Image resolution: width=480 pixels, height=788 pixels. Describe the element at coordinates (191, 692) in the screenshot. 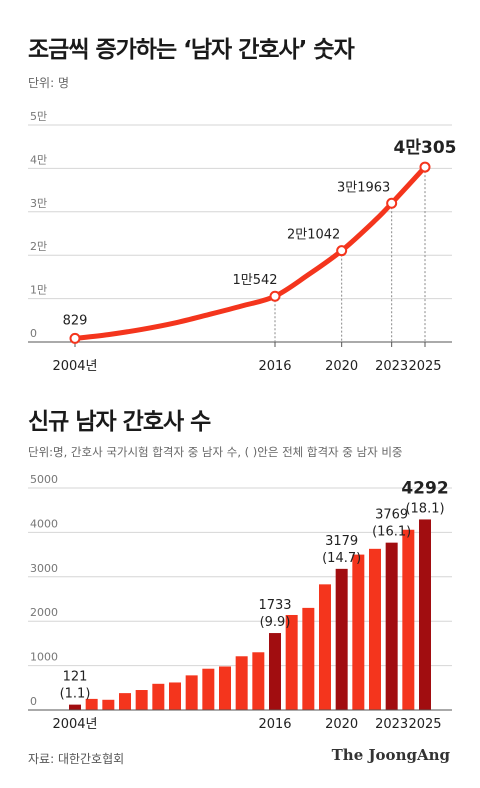

I see `bar-2011` at that location.